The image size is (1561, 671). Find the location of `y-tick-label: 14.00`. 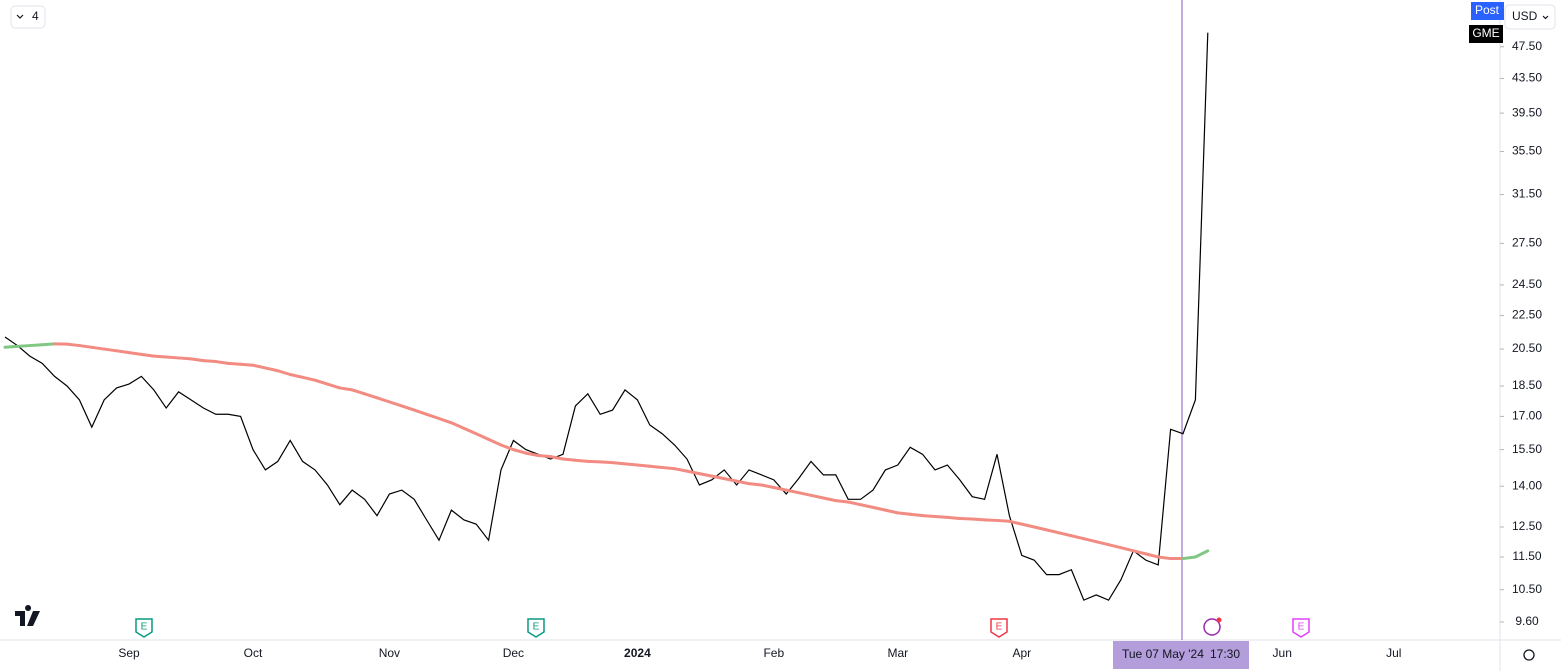

y-tick-label: 14.00 is located at coordinates (1527, 485).